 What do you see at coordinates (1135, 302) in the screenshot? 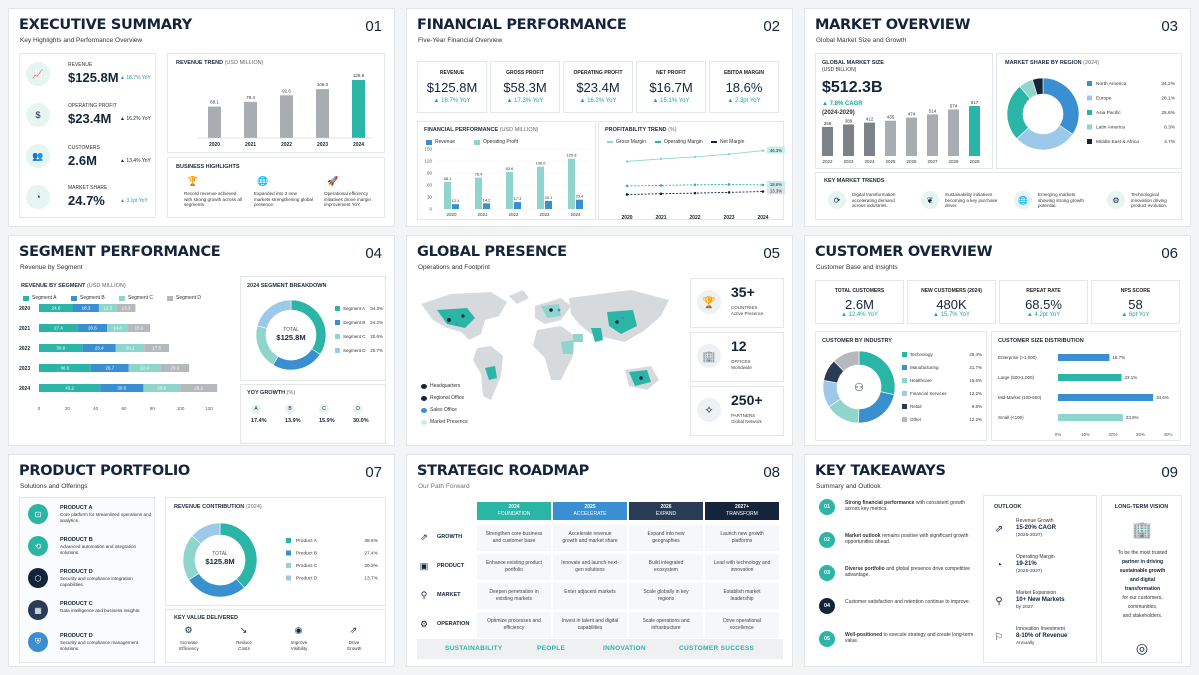
I see `kpi-card: NPS SCORE 58 ▲ 6pt YoY` at bounding box center [1135, 302].